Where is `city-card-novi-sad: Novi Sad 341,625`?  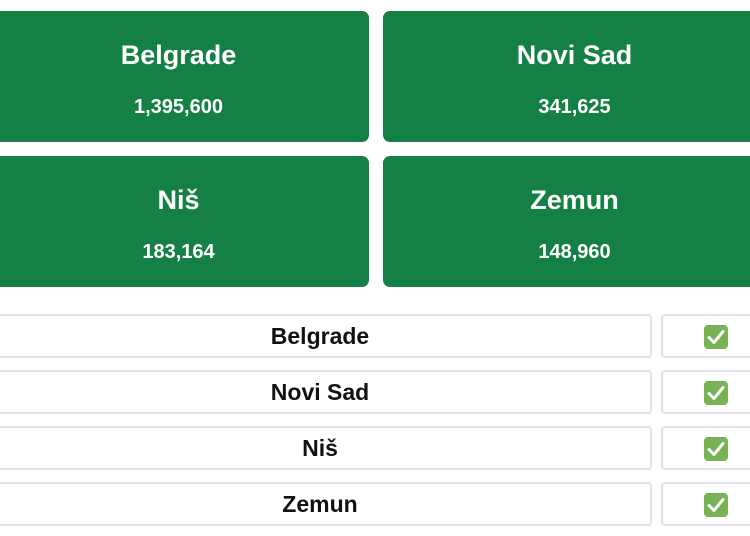
city-card-novi-sad: Novi Sad 341,625 is located at coordinates (566, 76).